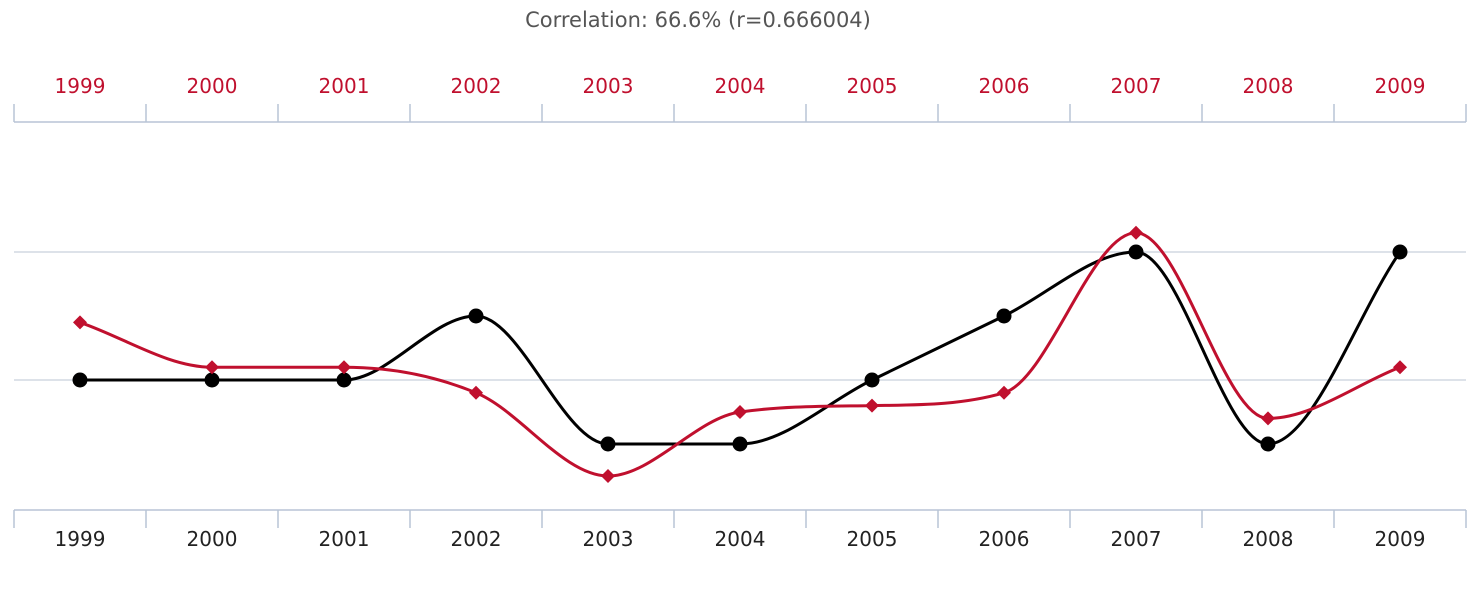  What do you see at coordinates (1400, 539) in the screenshot?
I see `bottom-tick-label: 2009` at bounding box center [1400, 539].